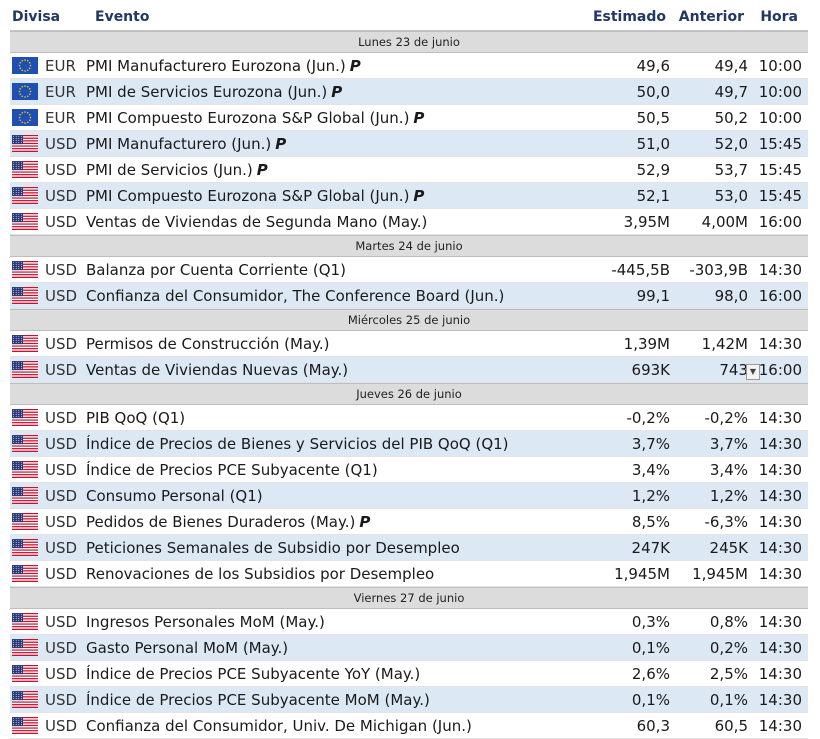 The width and height of the screenshot is (820, 739). What do you see at coordinates (731, 195) in the screenshot?
I see `previous-value-text: 53,0` at bounding box center [731, 195].